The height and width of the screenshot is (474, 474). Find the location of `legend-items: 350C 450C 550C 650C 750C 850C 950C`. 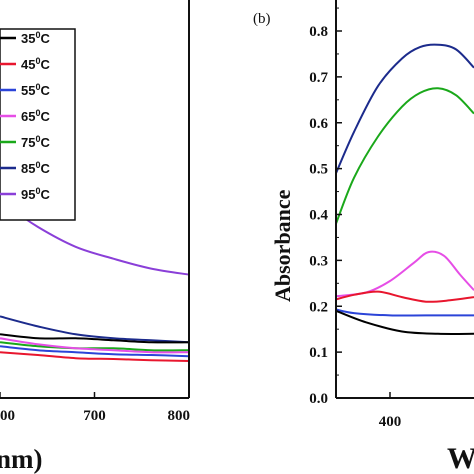

legend-items: 350C 450C 550C 650C 750C 850C 950C is located at coordinates (25, 116).